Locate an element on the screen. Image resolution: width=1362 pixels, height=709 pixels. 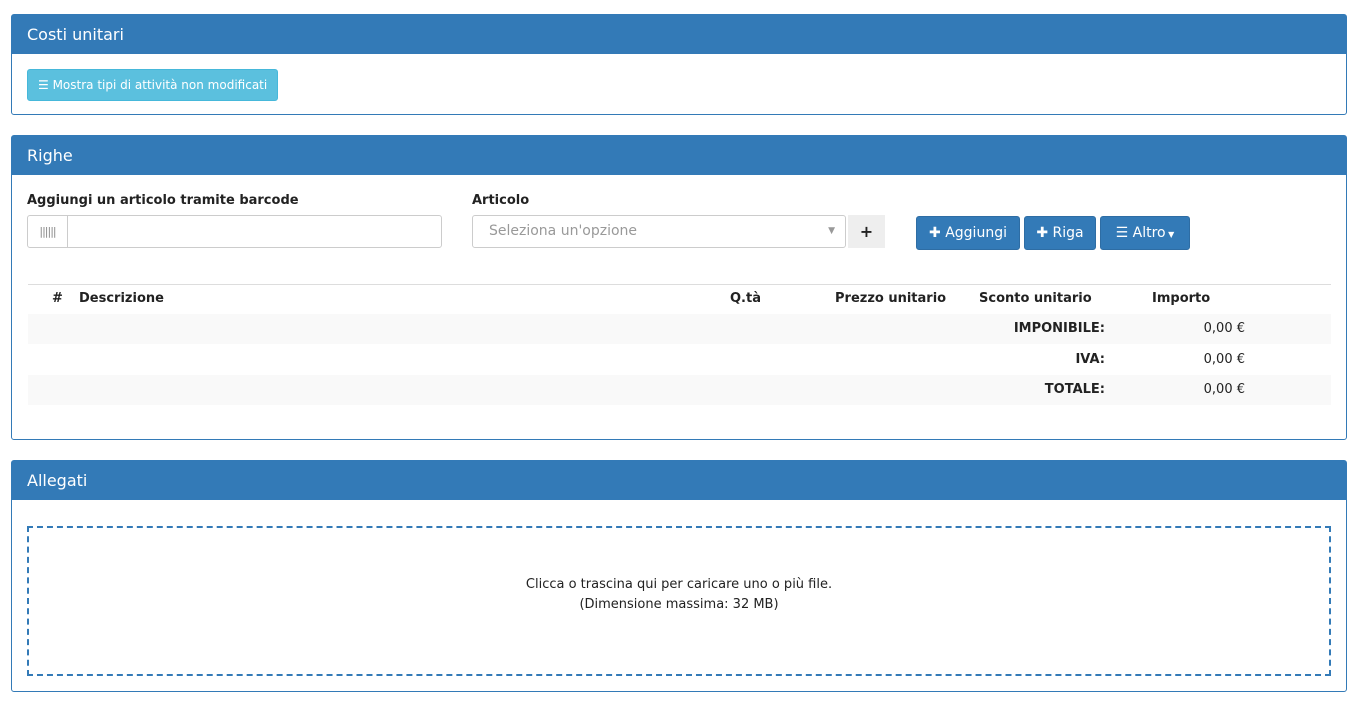
barcode-input is located at coordinates (254, 231).